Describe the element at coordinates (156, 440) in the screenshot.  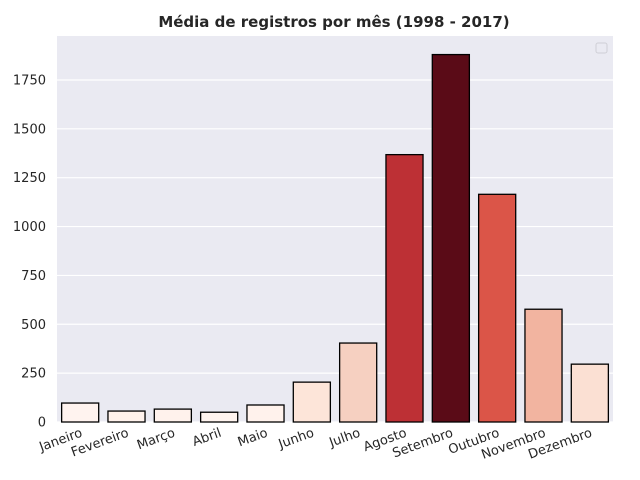
I see `x-tick-label: Março` at that location.